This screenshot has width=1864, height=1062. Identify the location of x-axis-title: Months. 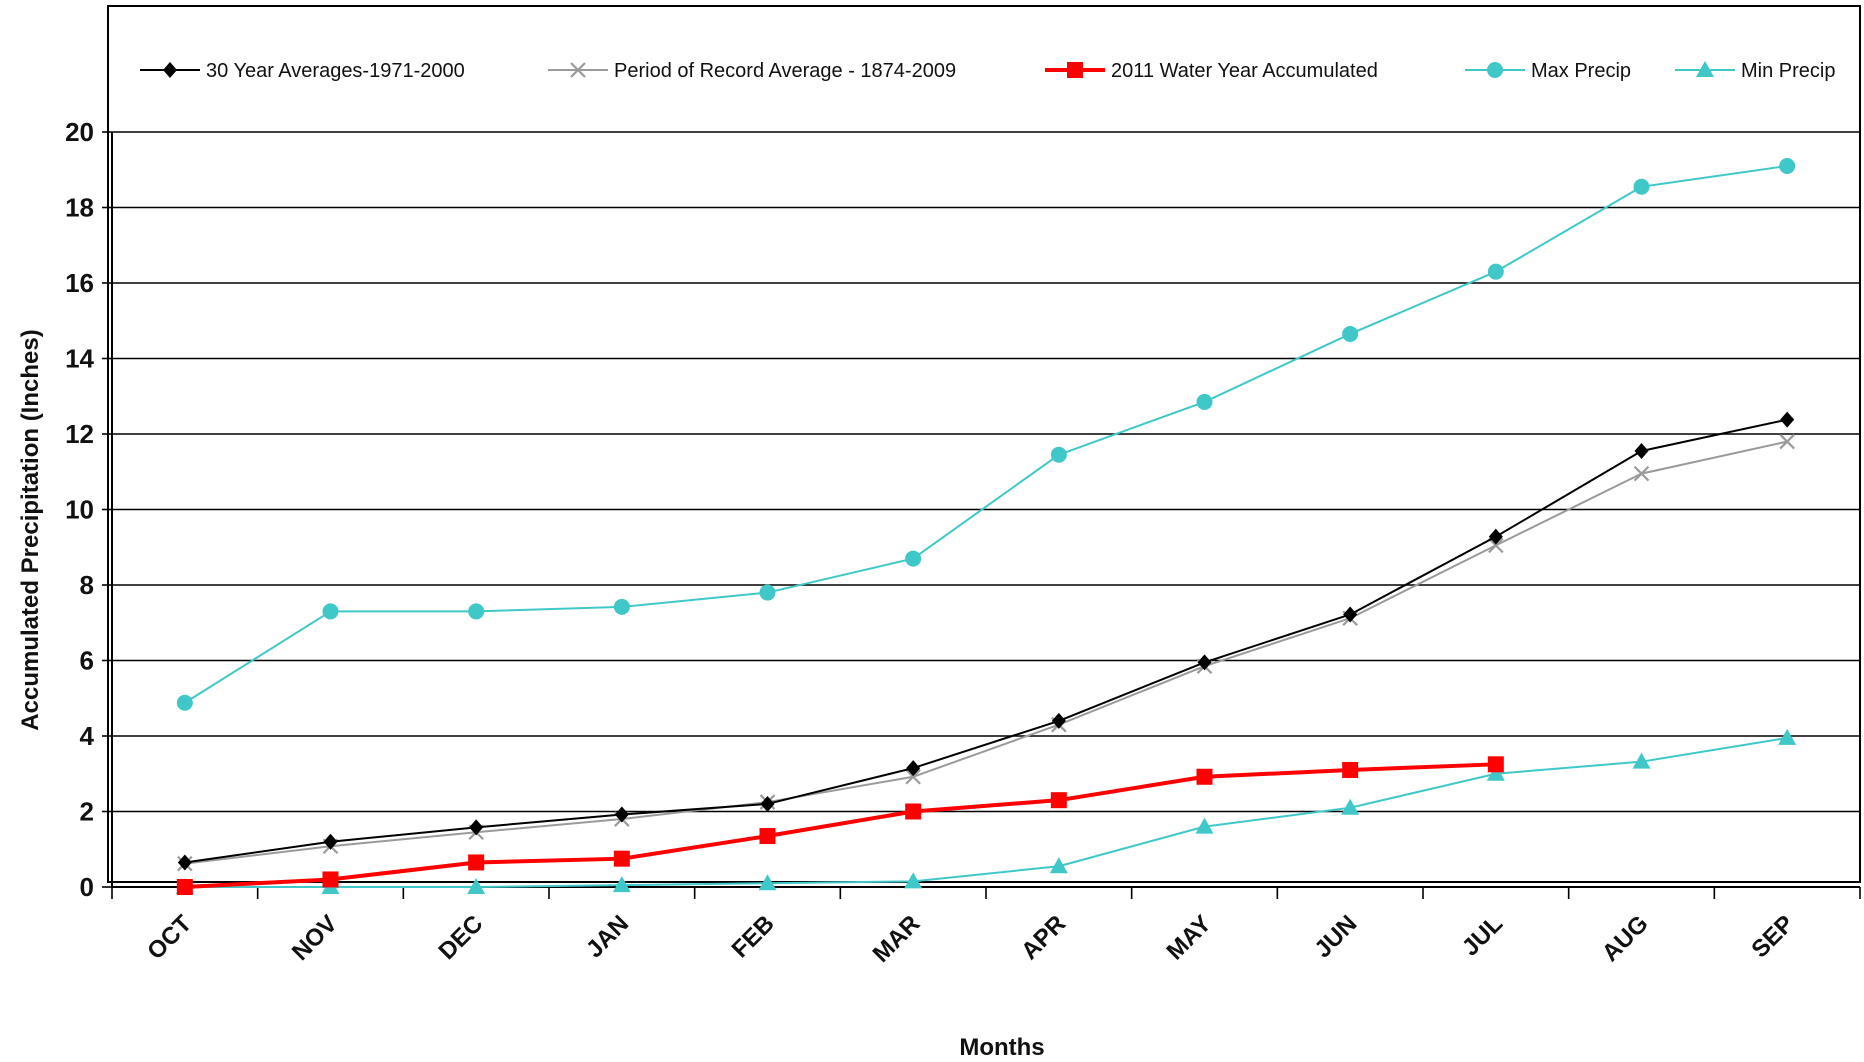
(1001, 1047).